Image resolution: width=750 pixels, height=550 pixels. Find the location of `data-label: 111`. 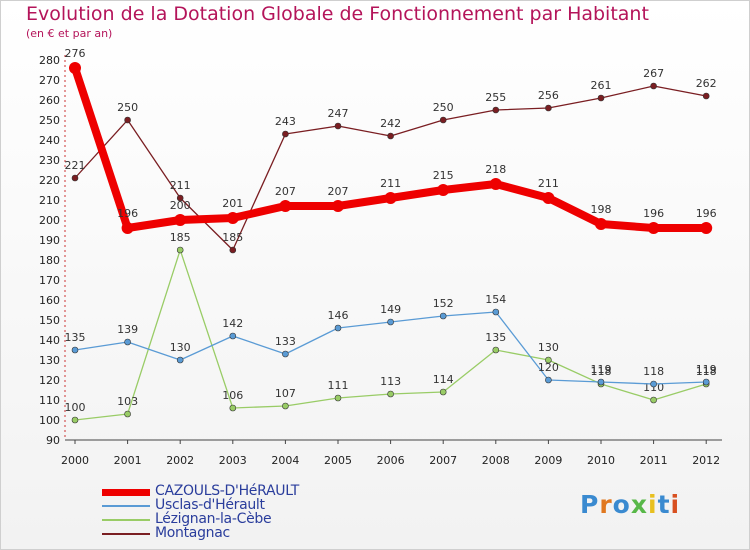

data-label: 111 is located at coordinates (338, 385).